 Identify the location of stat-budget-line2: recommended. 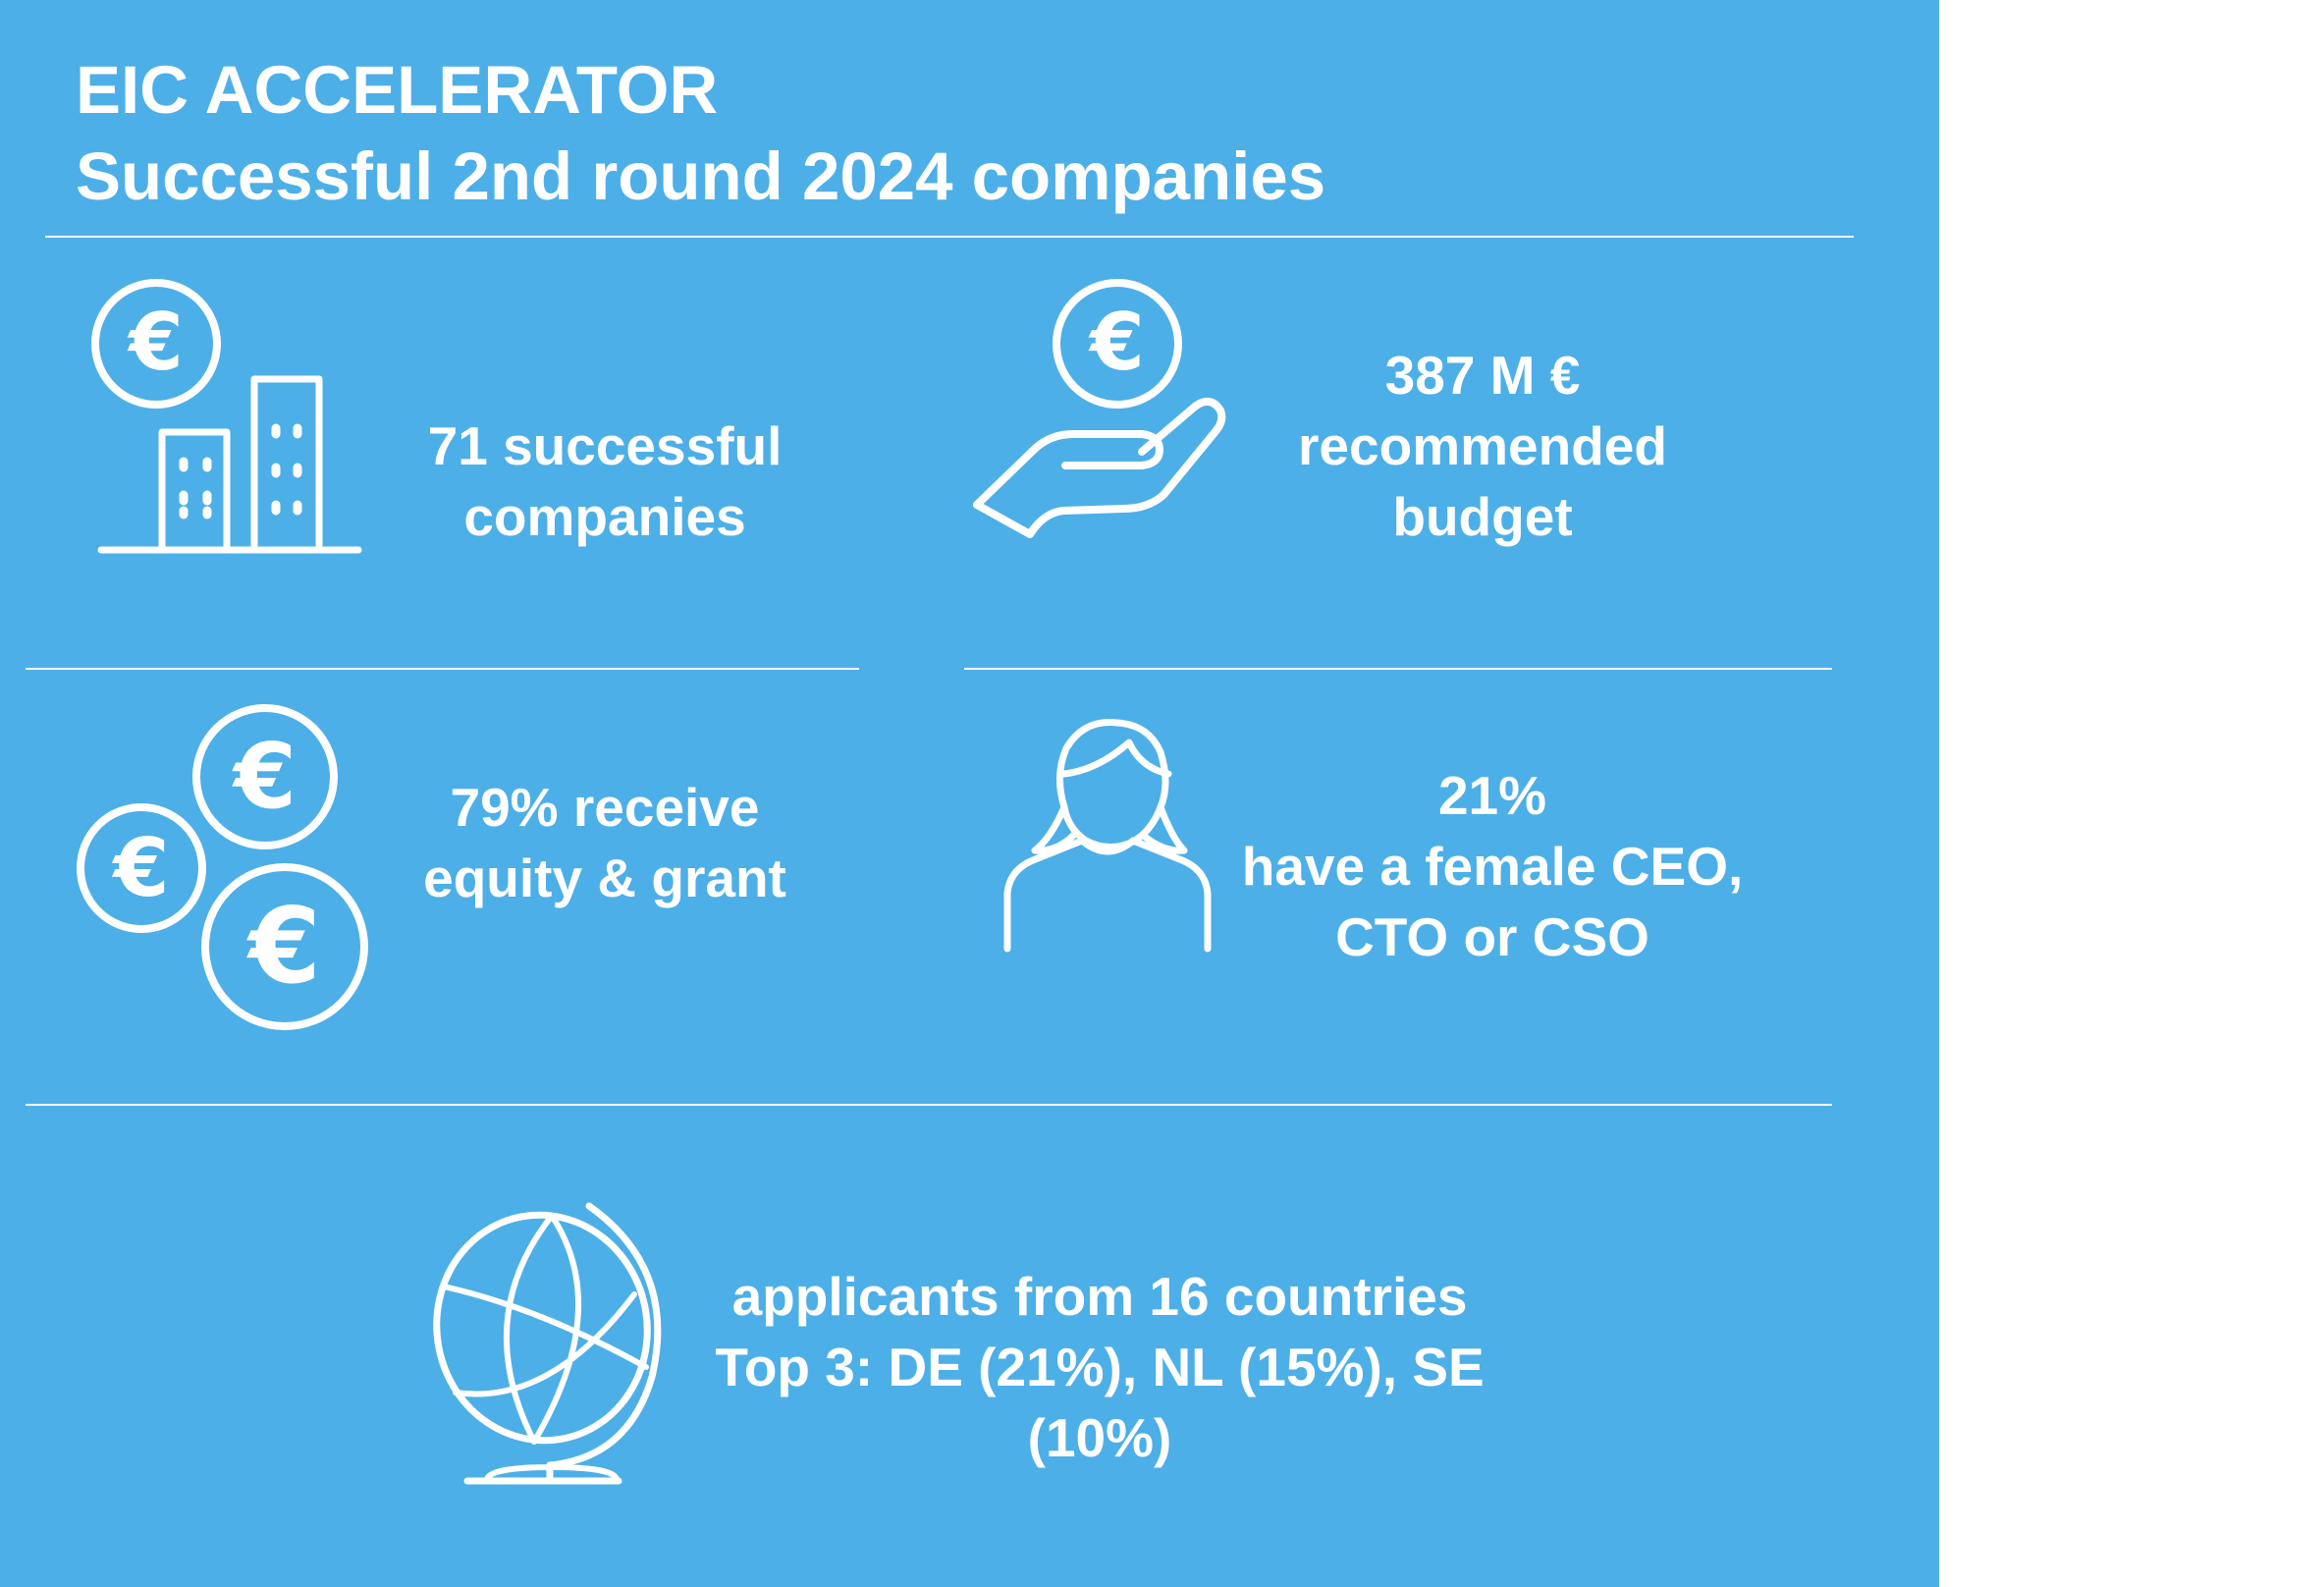
(1482, 446).